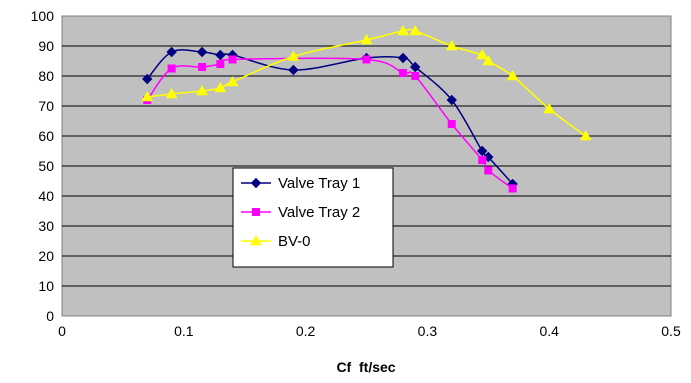 This screenshot has width=691, height=383. Describe the element at coordinates (319, 212) in the screenshot. I see `legend-label-valve-tray-2: Valve Tray 2` at that location.